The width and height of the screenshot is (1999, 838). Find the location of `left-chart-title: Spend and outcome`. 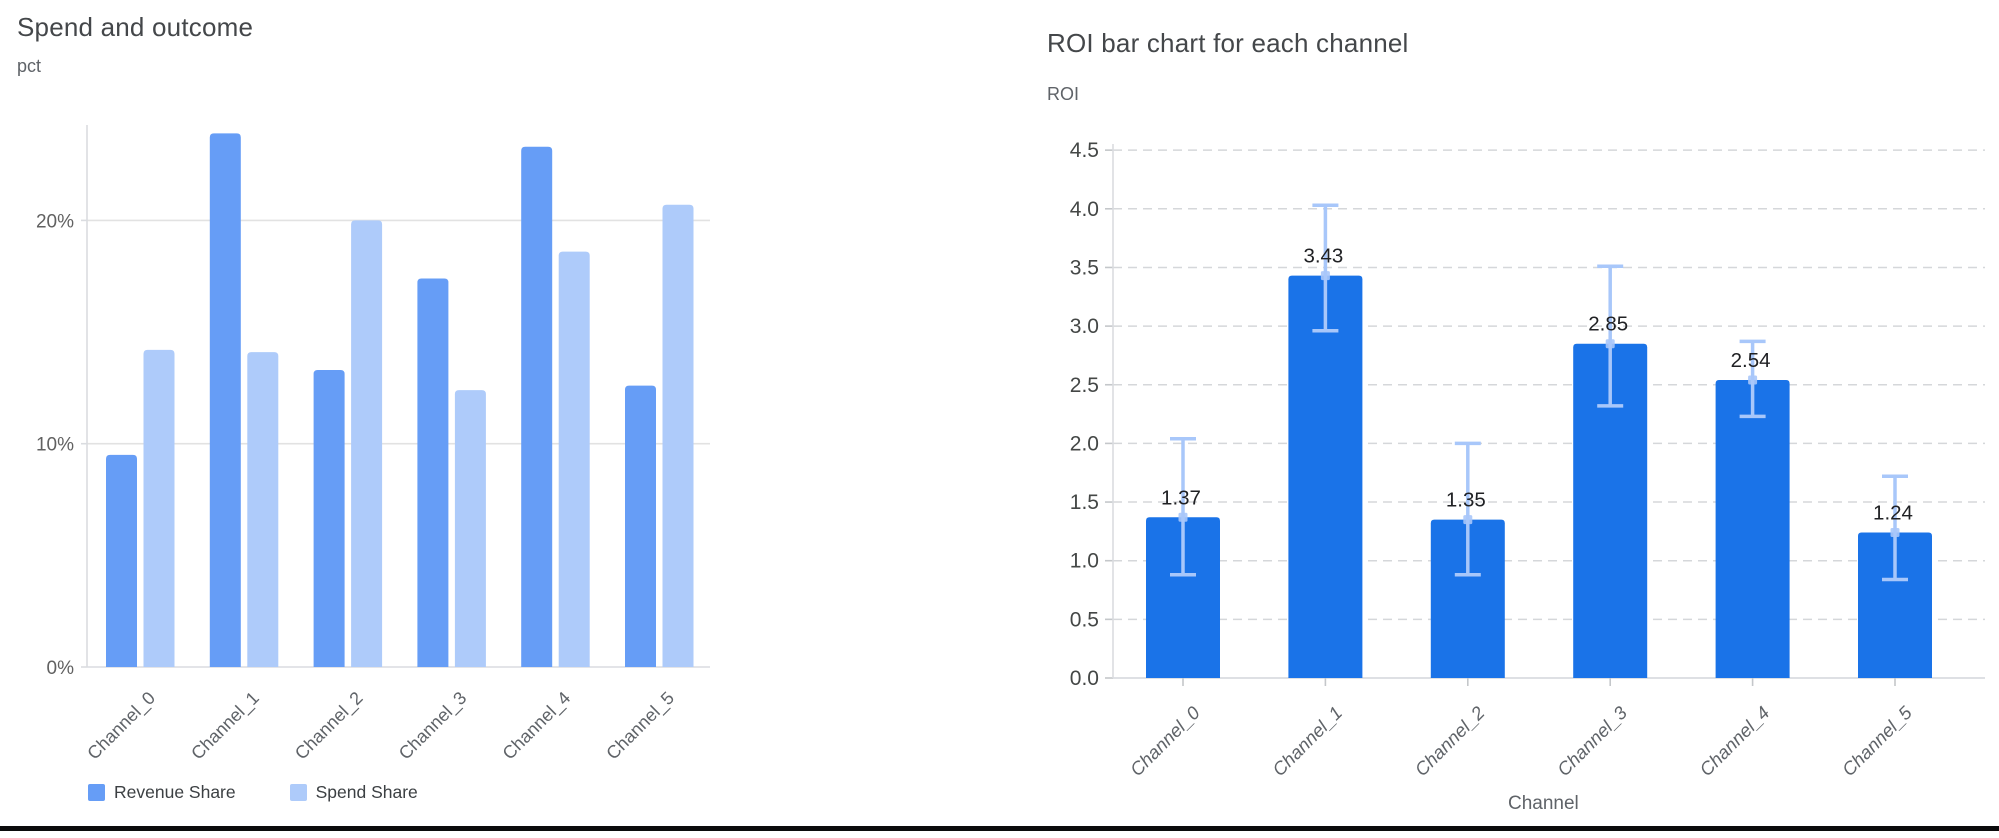

left-chart-title: Spend and outcome is located at coordinates (135, 27).